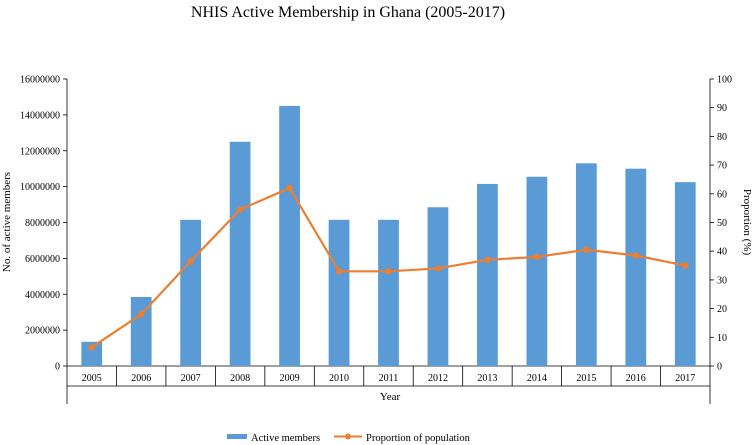  What do you see at coordinates (42, 223) in the screenshot?
I see `y-left-tick-label: 8000000` at bounding box center [42, 223].